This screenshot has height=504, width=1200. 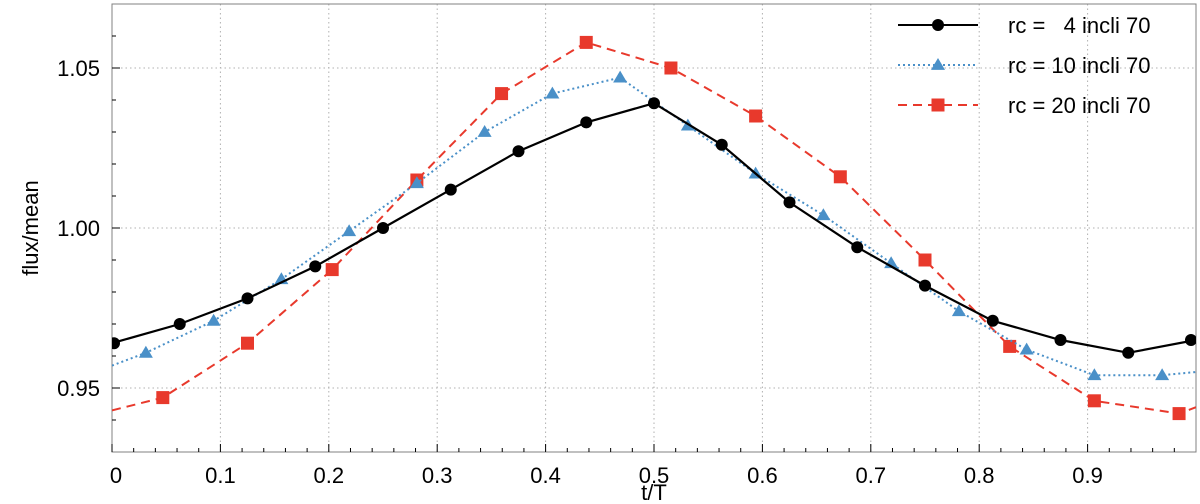 What do you see at coordinates (654, 475) in the screenshot?
I see `x-tick-label: 0.5` at bounding box center [654, 475].